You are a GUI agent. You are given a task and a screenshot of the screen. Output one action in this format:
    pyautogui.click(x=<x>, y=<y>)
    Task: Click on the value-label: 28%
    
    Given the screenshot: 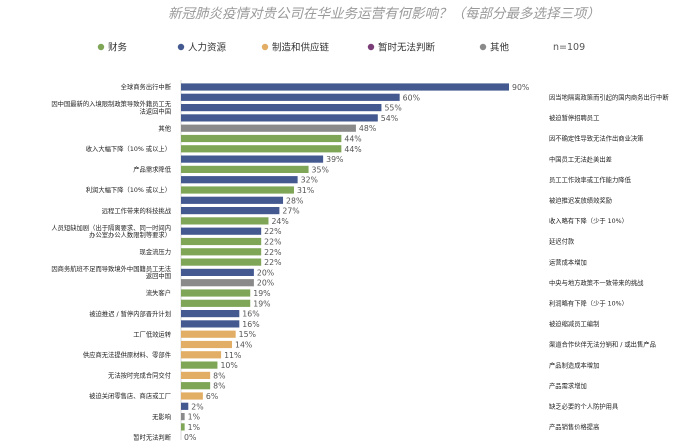 What is the action you would take?
    pyautogui.click(x=294, y=200)
    